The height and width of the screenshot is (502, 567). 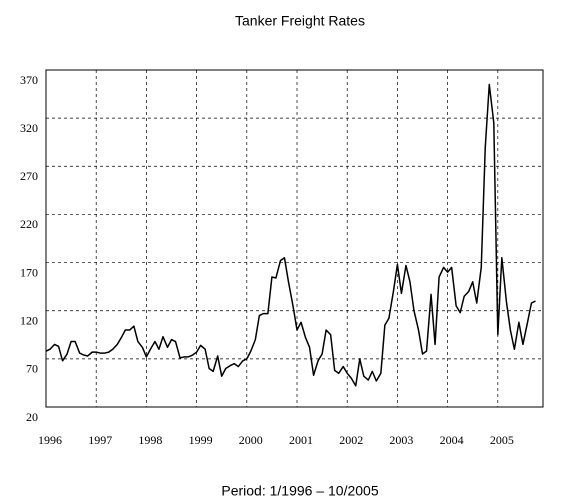 What do you see at coordinates (29, 176) in the screenshot?
I see `y-tick-label: 270` at bounding box center [29, 176].